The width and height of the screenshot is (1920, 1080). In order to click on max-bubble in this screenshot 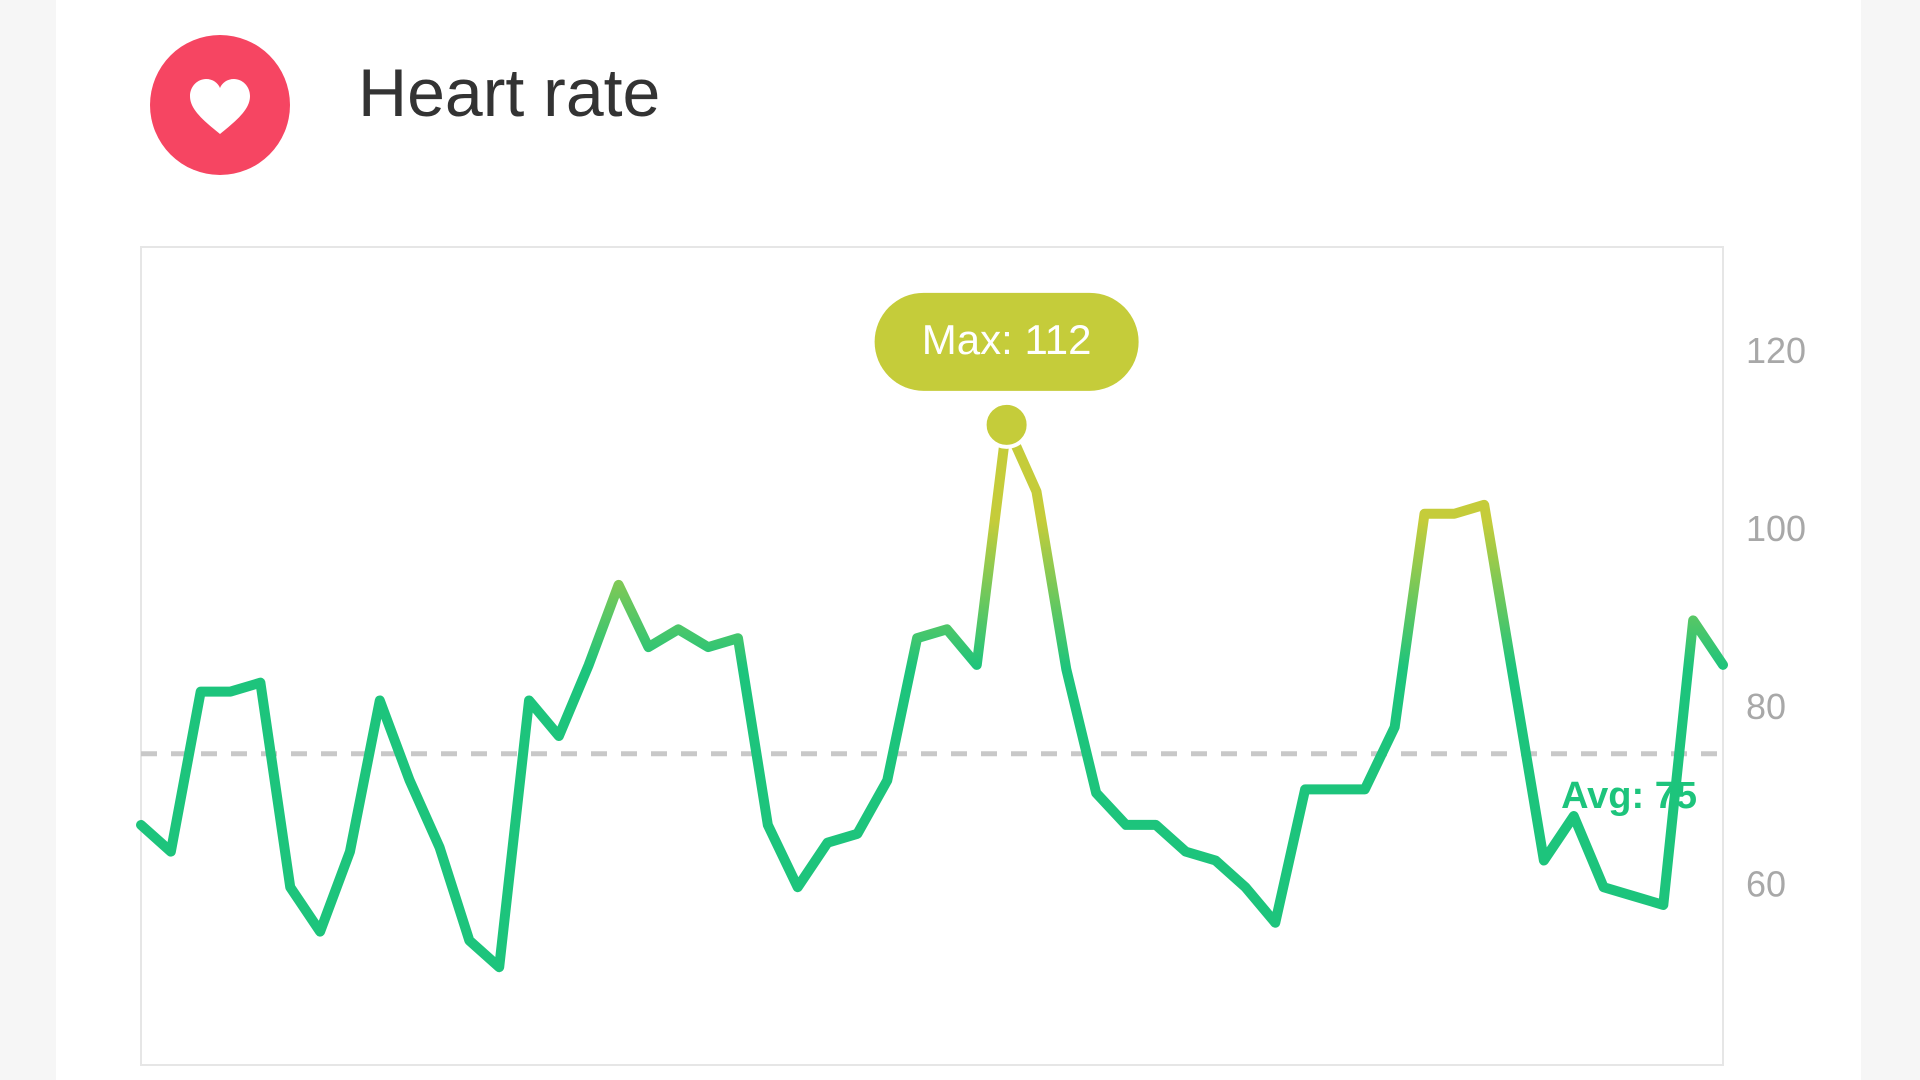, I will do `click(1006, 341)`.